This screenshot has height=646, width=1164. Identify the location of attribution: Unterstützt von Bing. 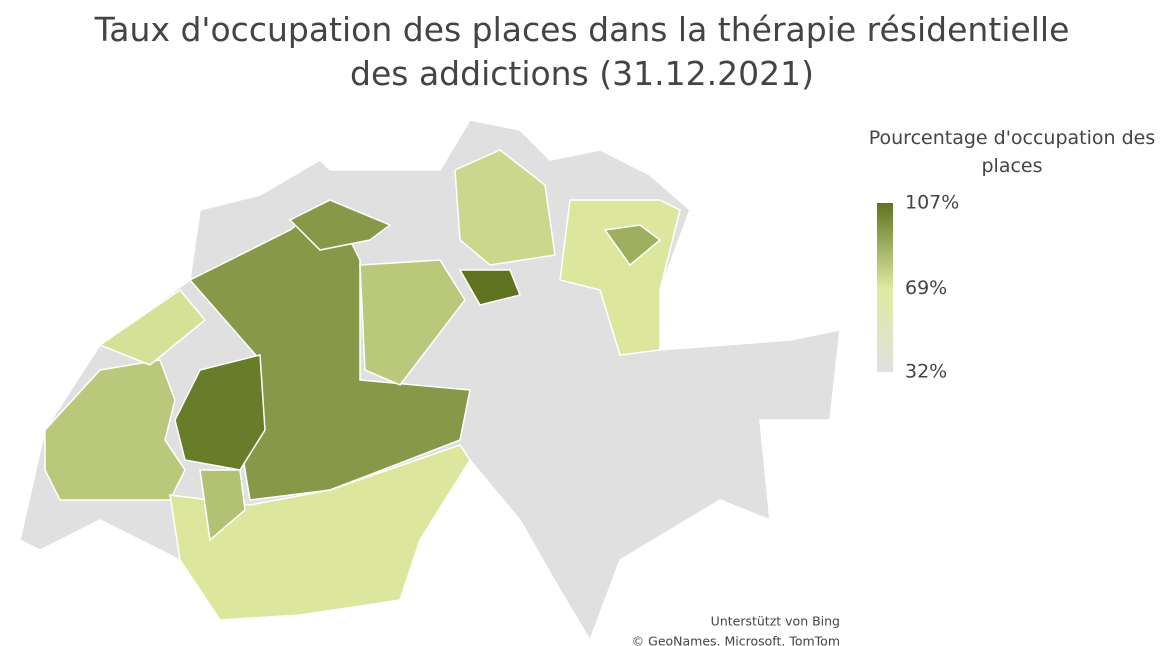
(775, 621).